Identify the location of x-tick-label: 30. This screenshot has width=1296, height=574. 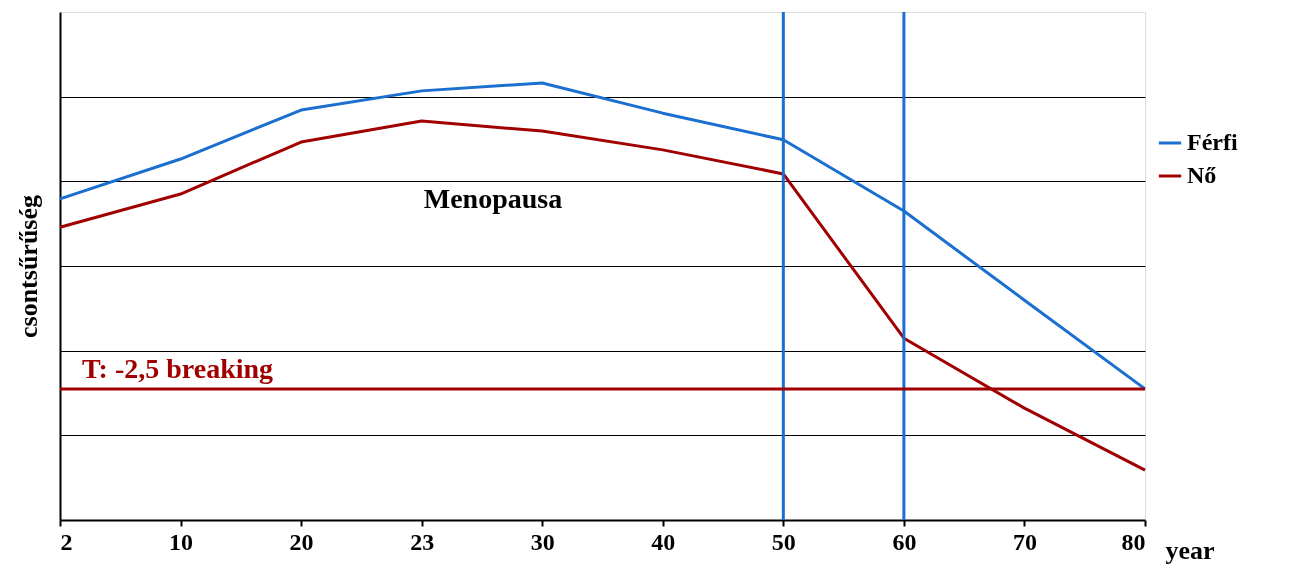
(542, 541).